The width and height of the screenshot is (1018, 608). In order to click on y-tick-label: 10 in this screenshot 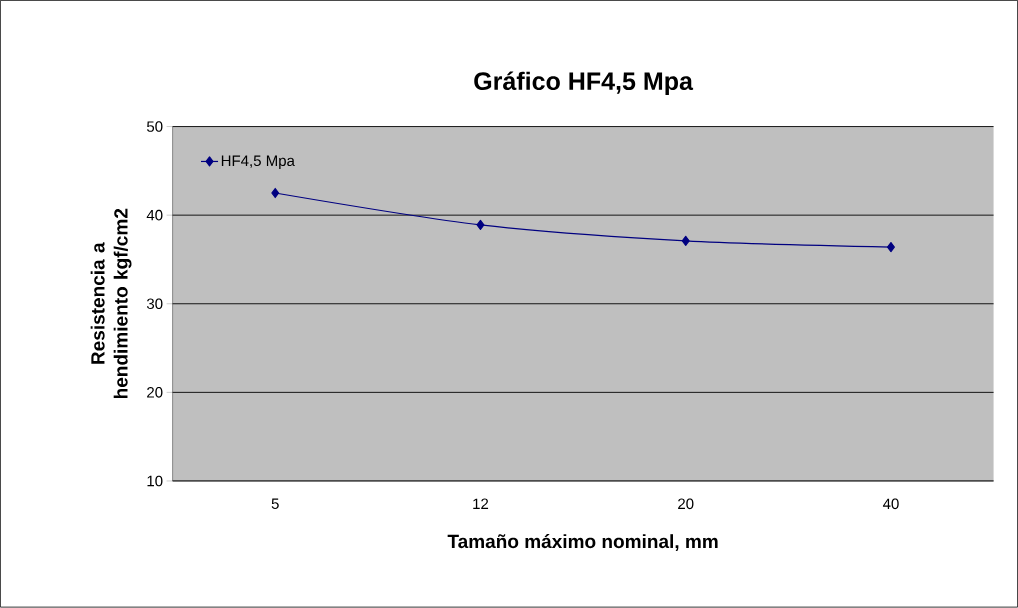, I will do `click(155, 481)`.